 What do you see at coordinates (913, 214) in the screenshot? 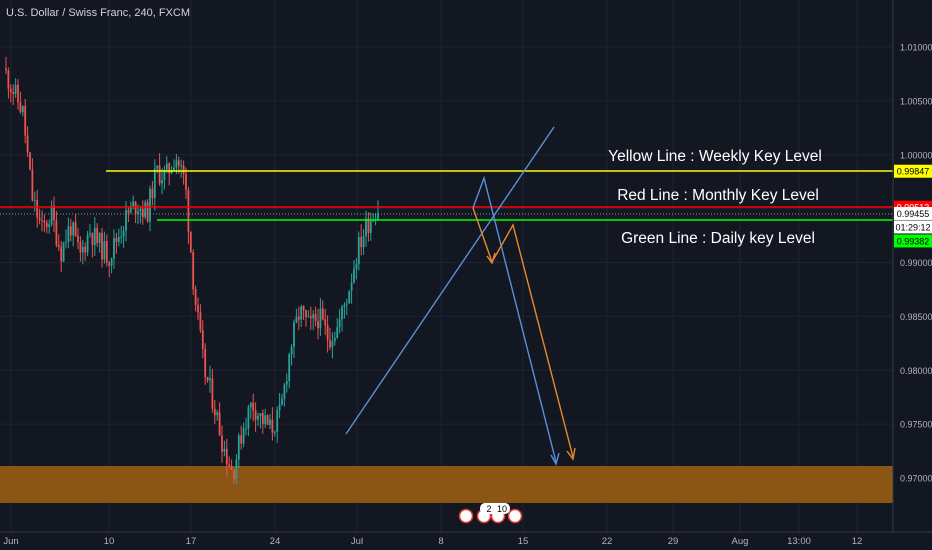
I see `price-badge-label: 0.99455` at bounding box center [913, 214].